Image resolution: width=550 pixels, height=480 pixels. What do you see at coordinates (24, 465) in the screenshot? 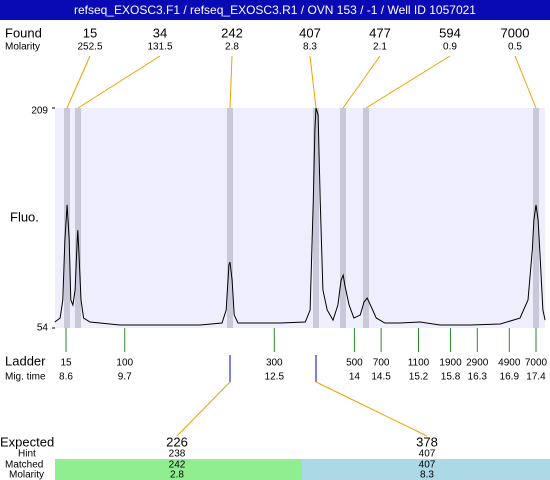
I see `matched-label: Matched` at bounding box center [24, 465].